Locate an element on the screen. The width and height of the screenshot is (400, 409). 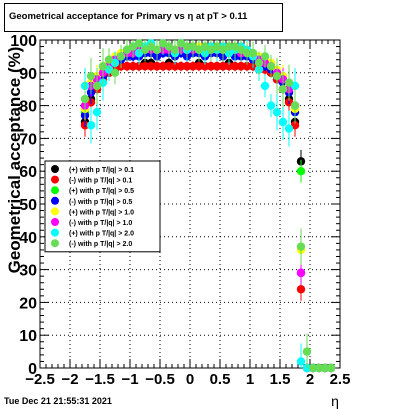
y-tick-label: 20 is located at coordinates (28, 303).